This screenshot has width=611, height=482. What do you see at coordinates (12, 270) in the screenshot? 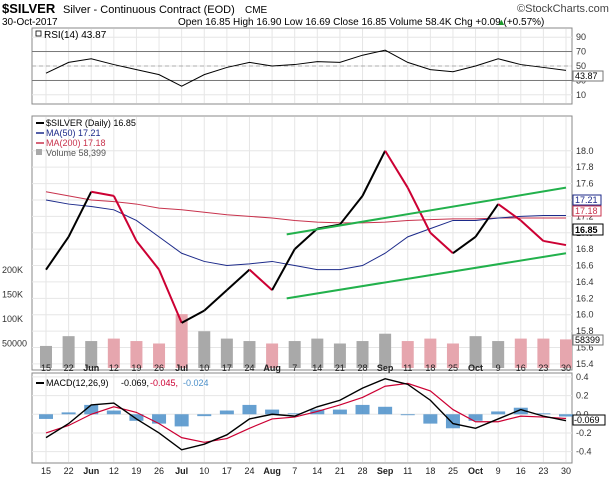
I see `volume-tick-label: 200K` at bounding box center [12, 270].